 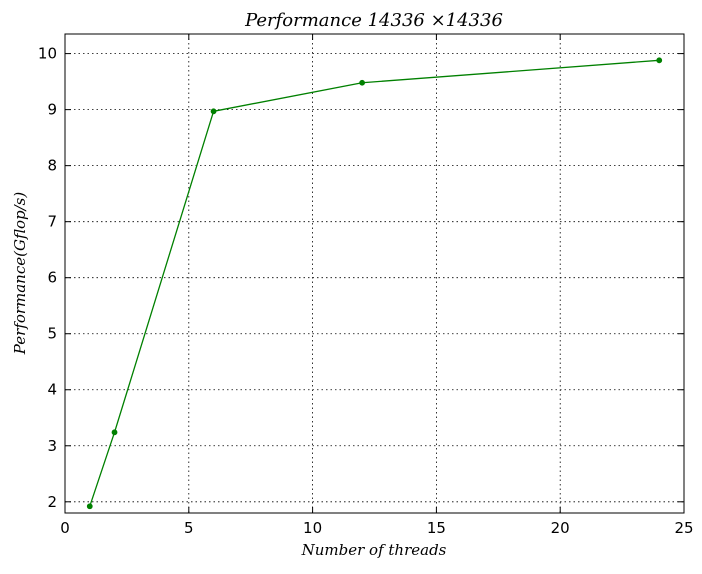 I want to click on y-tick-label: 2, so click(x=52, y=502).